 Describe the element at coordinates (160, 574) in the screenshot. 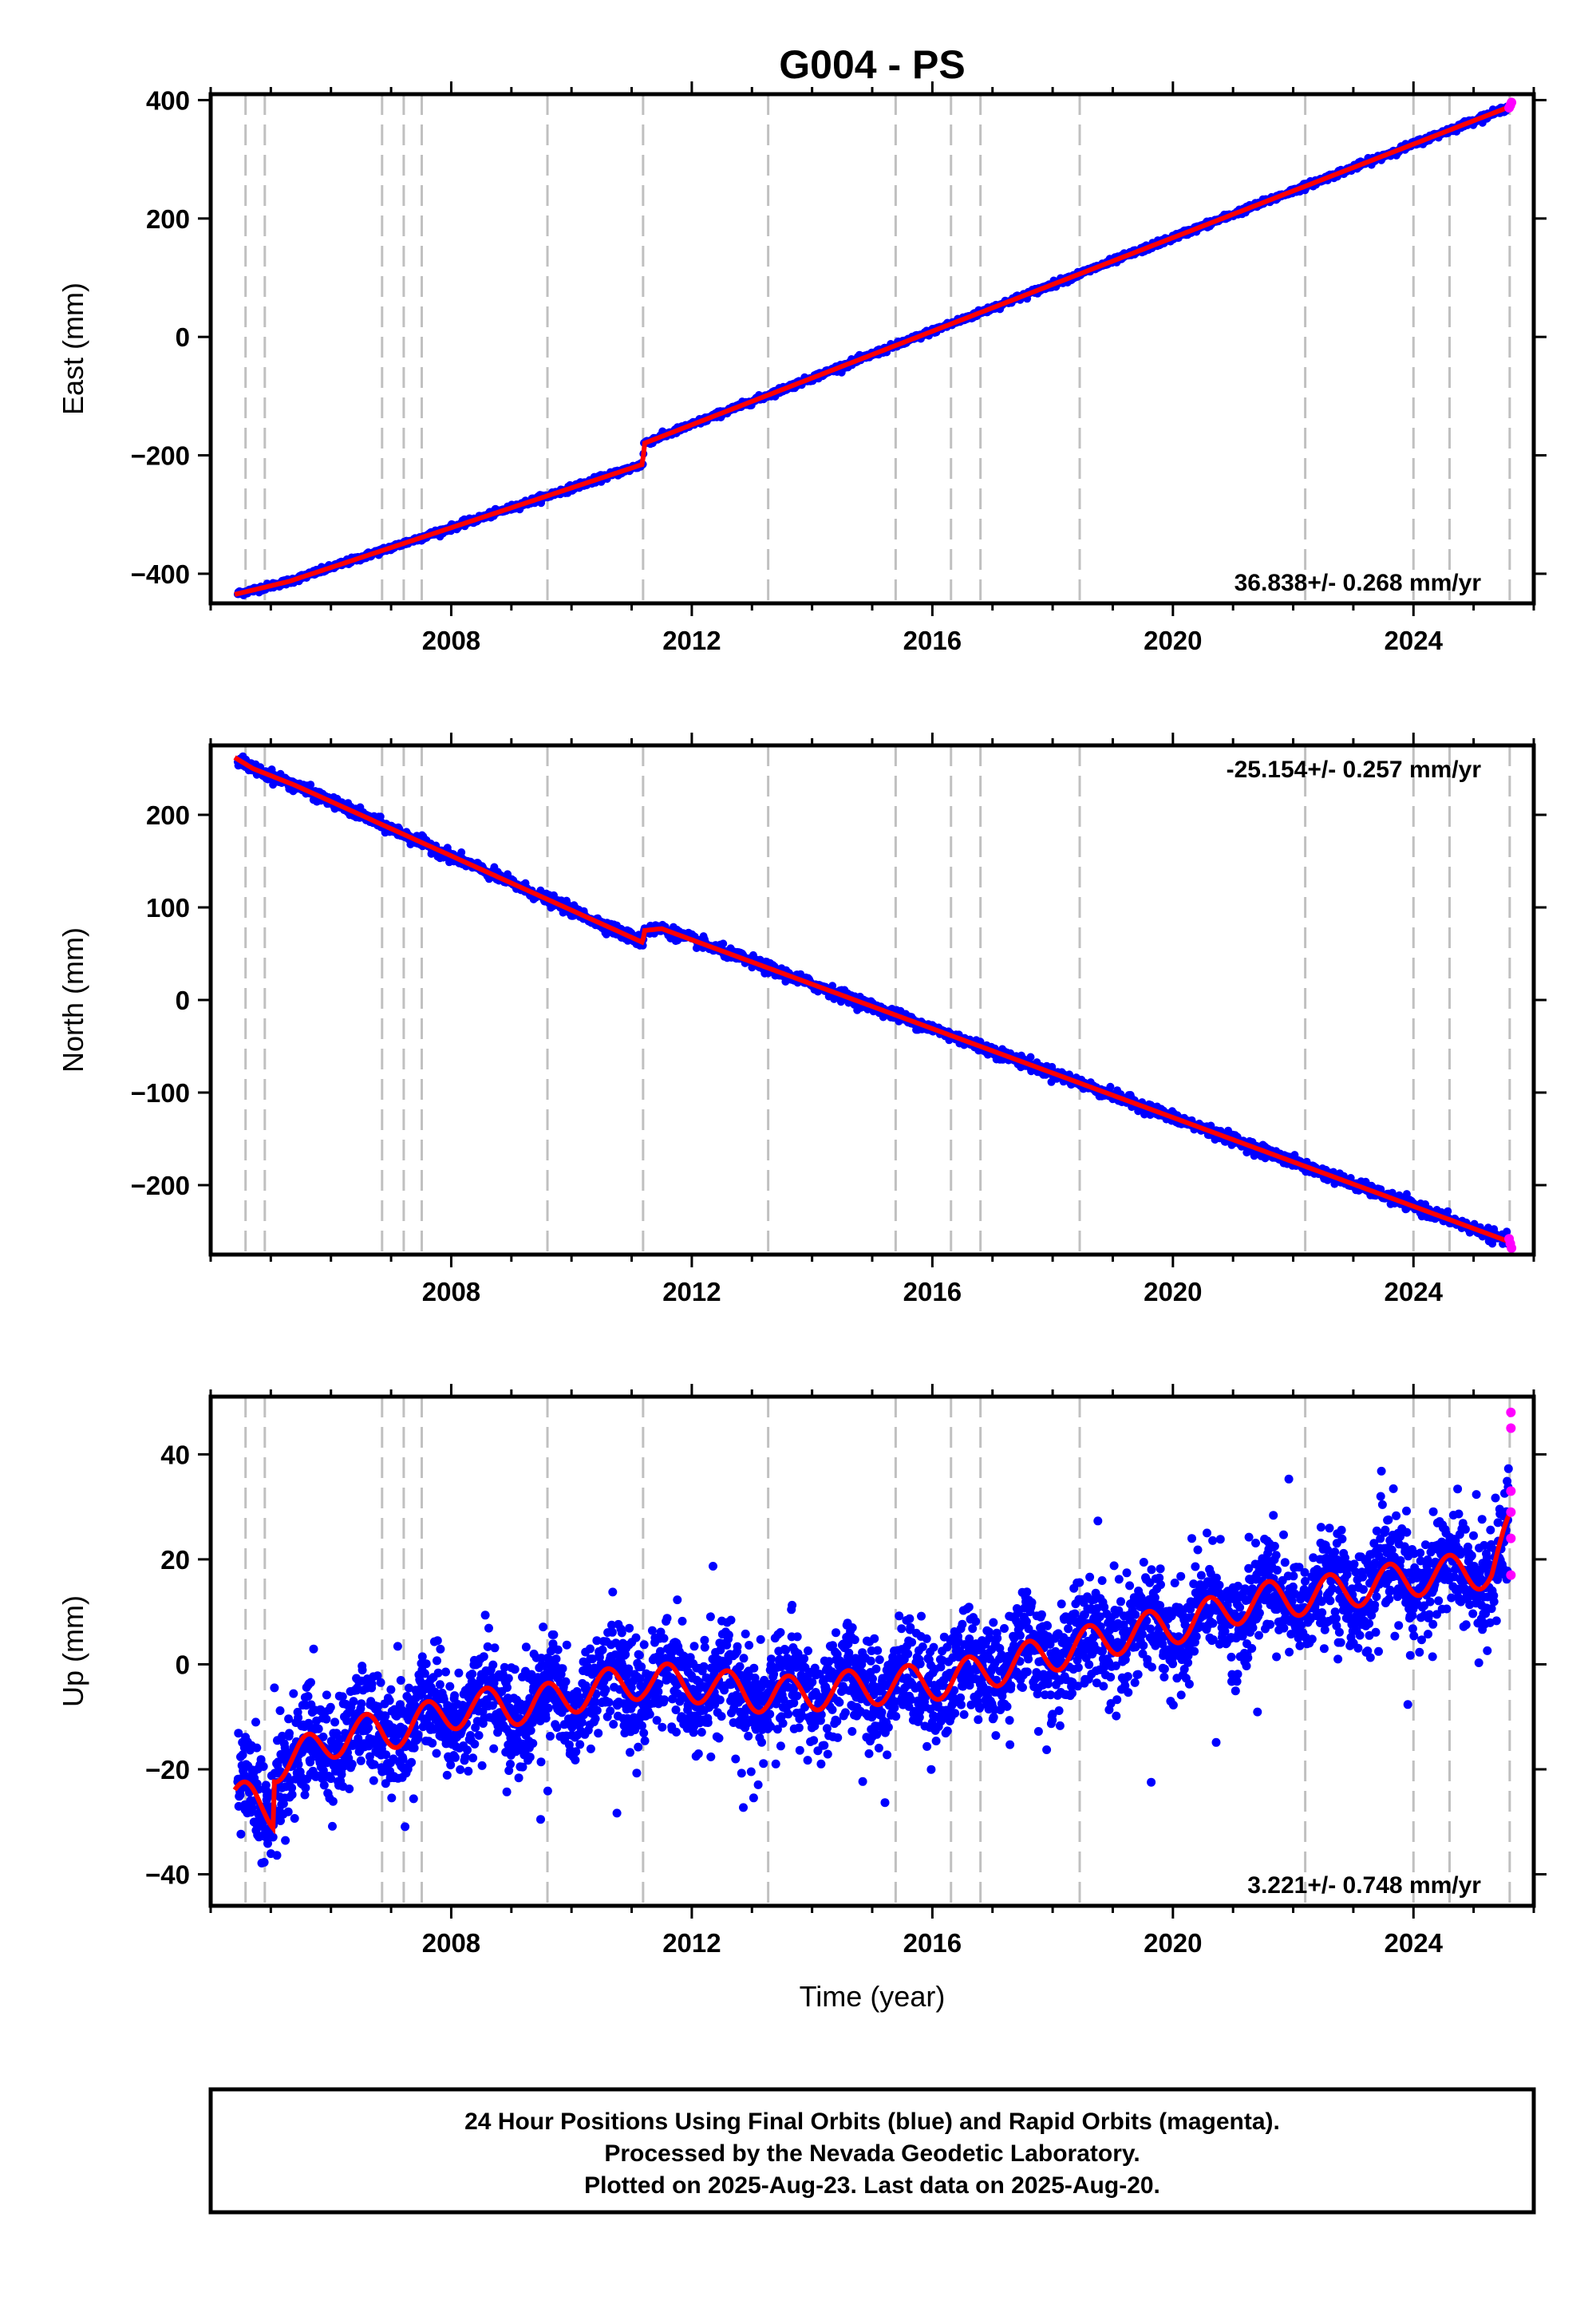

I see `y-tick-label: −400` at that location.